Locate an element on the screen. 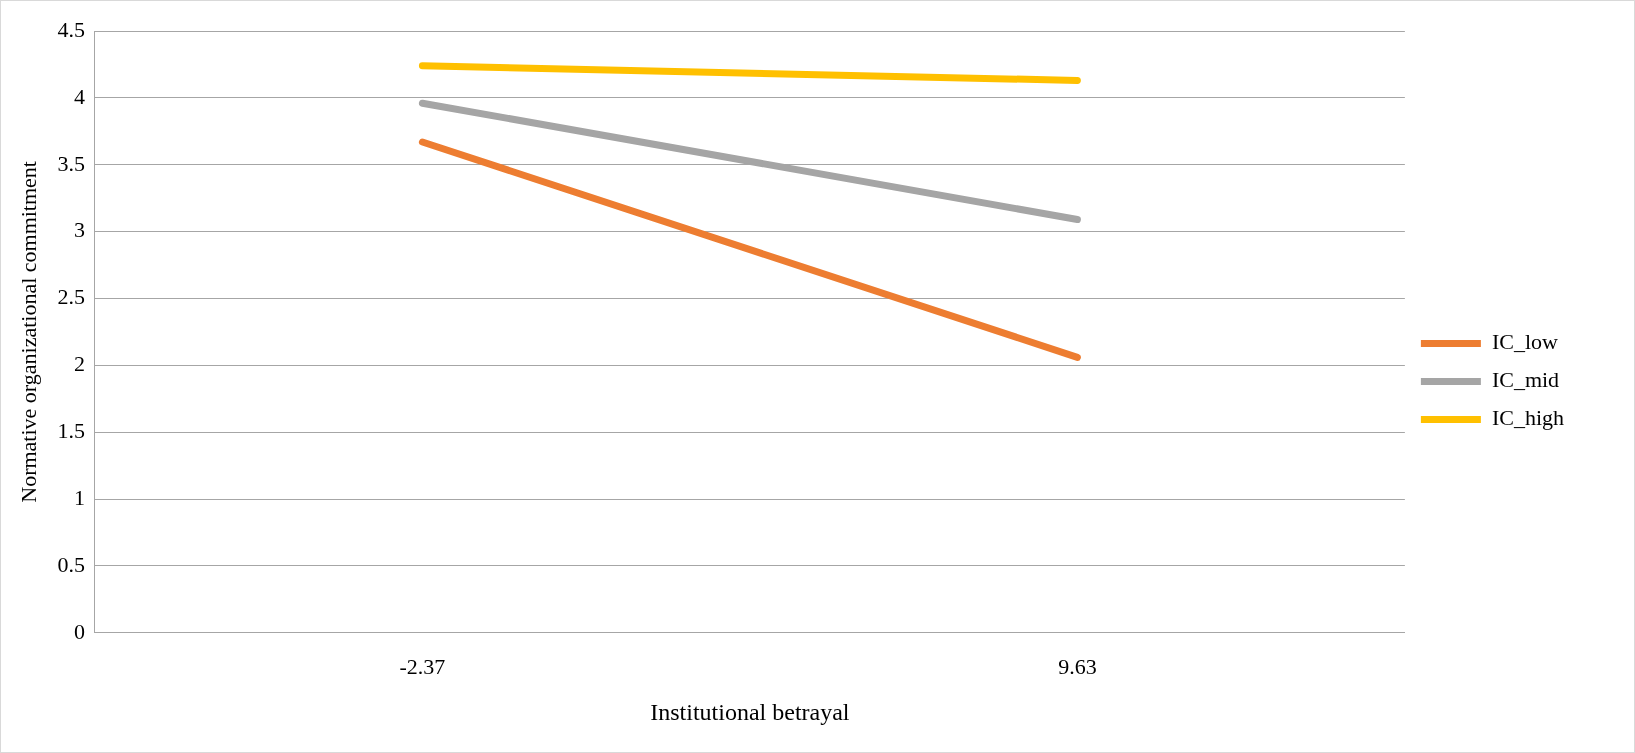  x-axis-title: Institutional betrayal is located at coordinates (750, 711).